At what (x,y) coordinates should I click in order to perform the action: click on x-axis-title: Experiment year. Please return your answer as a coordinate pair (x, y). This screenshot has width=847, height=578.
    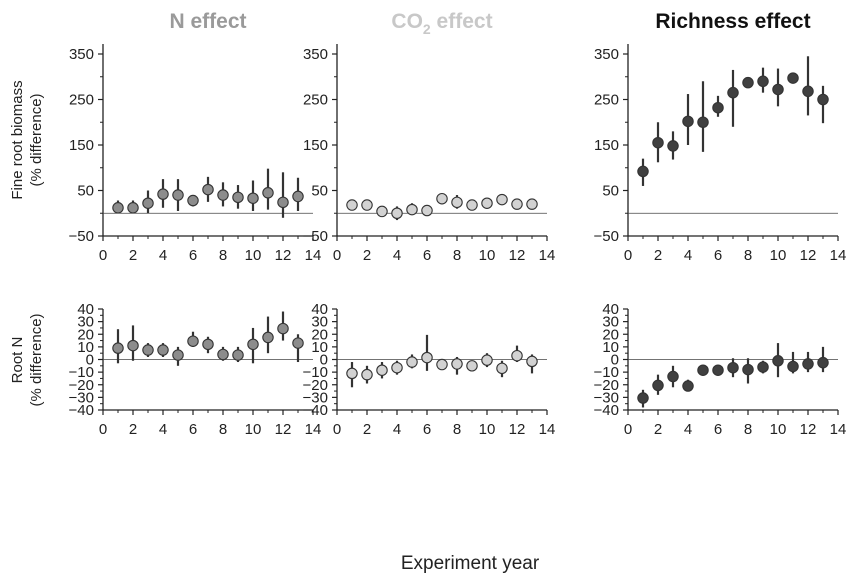
    Looking at the image, I should click on (470, 563).